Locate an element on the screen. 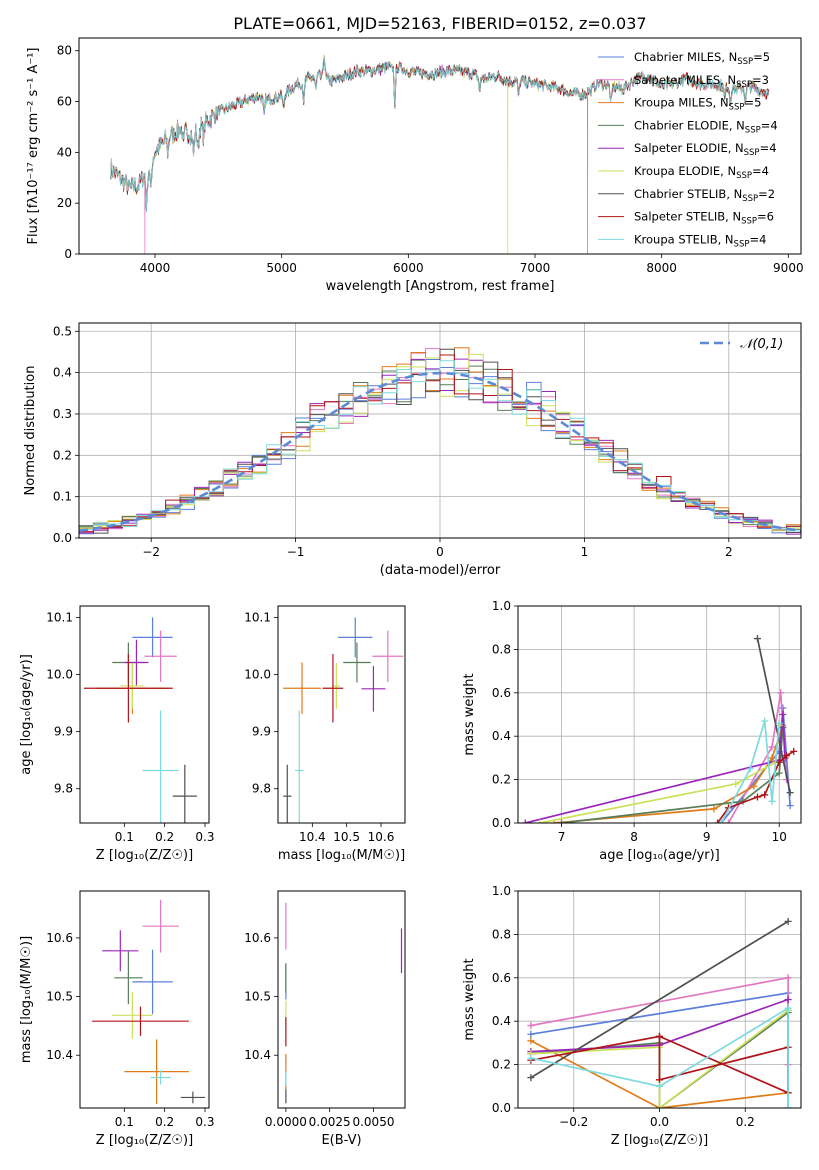  x-tick-label: 0.0050 is located at coordinates (373, 1122).